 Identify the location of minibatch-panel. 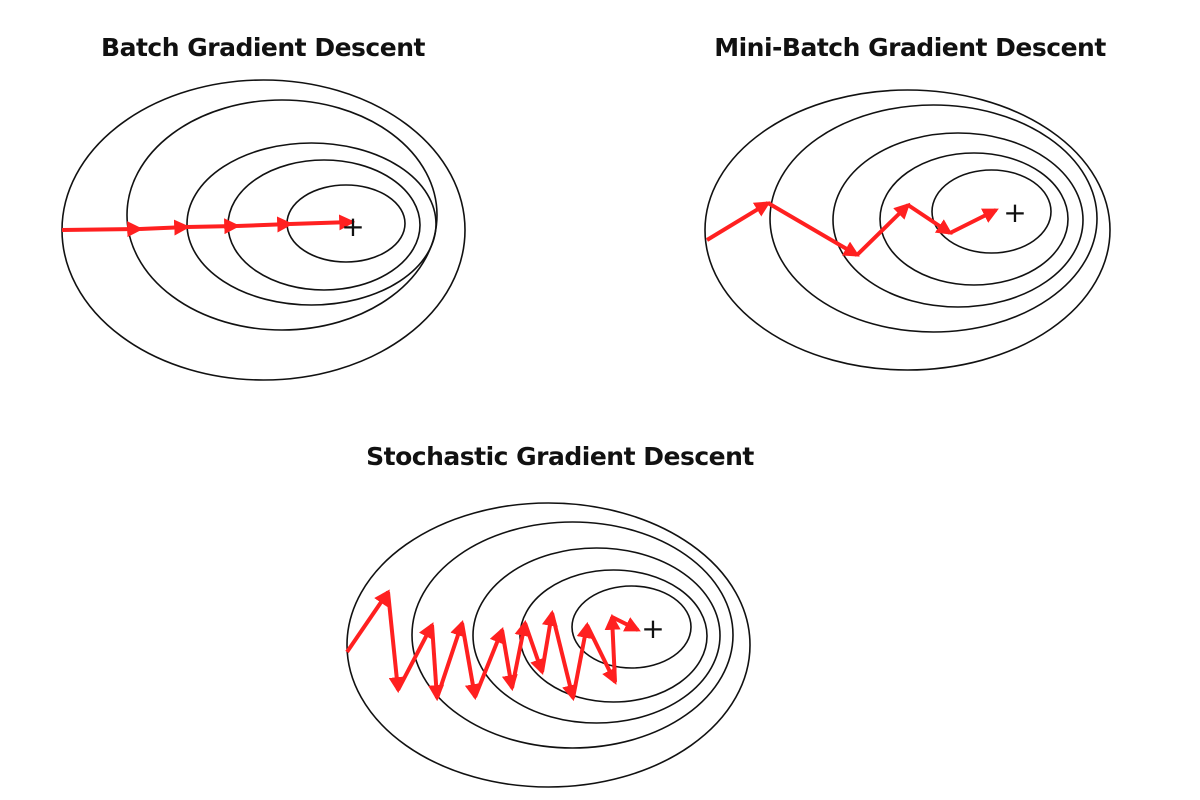
(907, 230).